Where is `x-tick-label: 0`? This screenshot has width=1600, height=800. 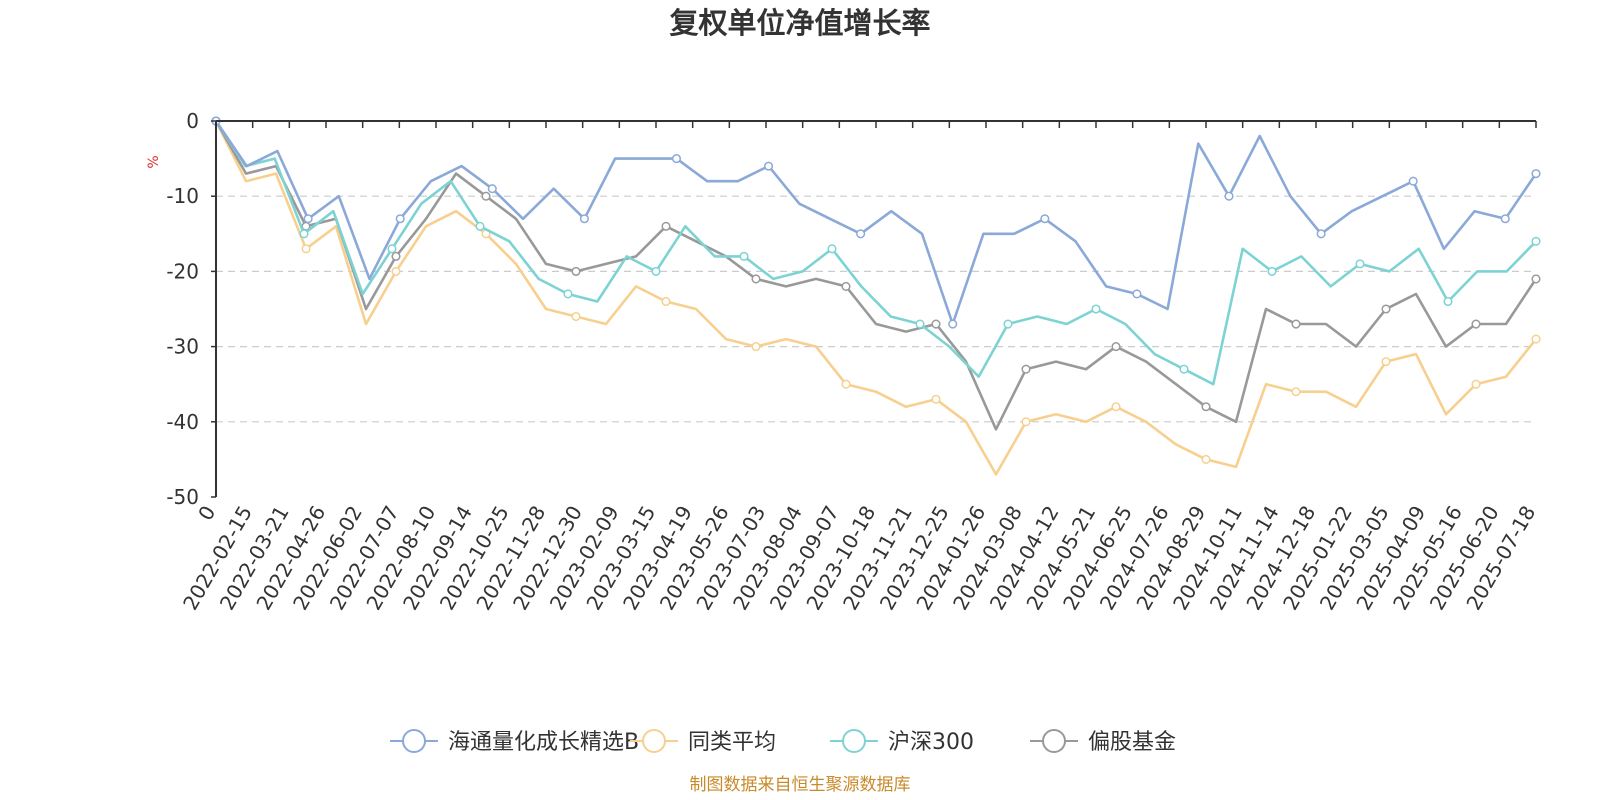
x-tick-label: 0 is located at coordinates (206, 513).